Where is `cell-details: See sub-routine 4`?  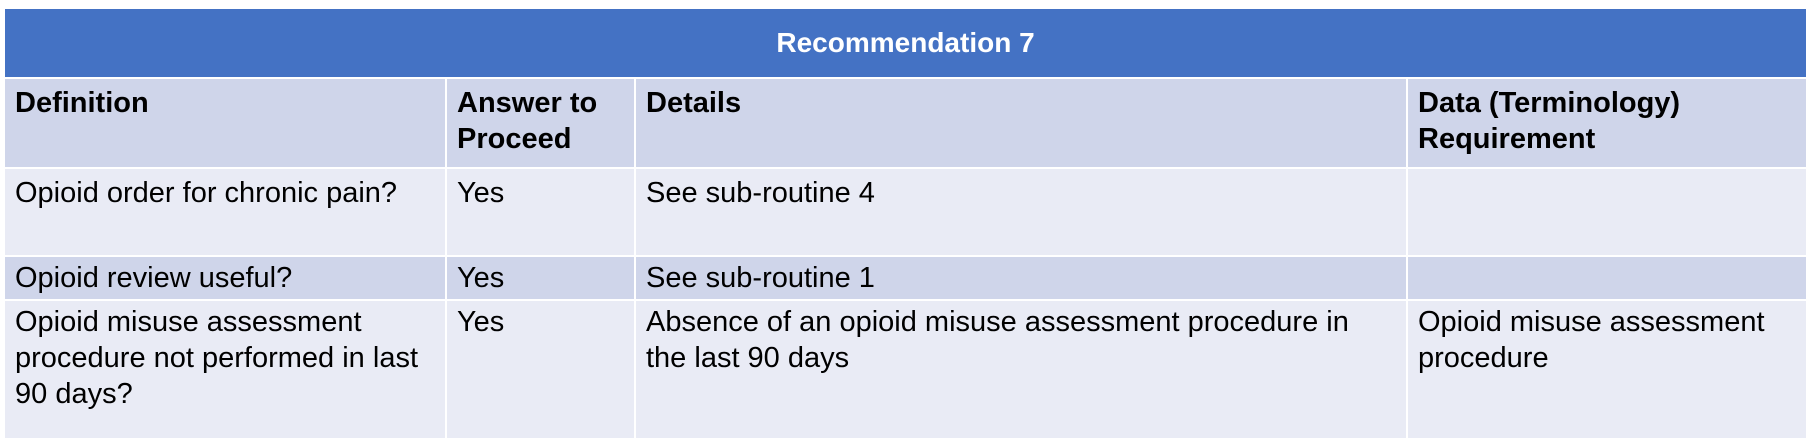
cell-details: See sub-routine 4 is located at coordinates (1021, 212).